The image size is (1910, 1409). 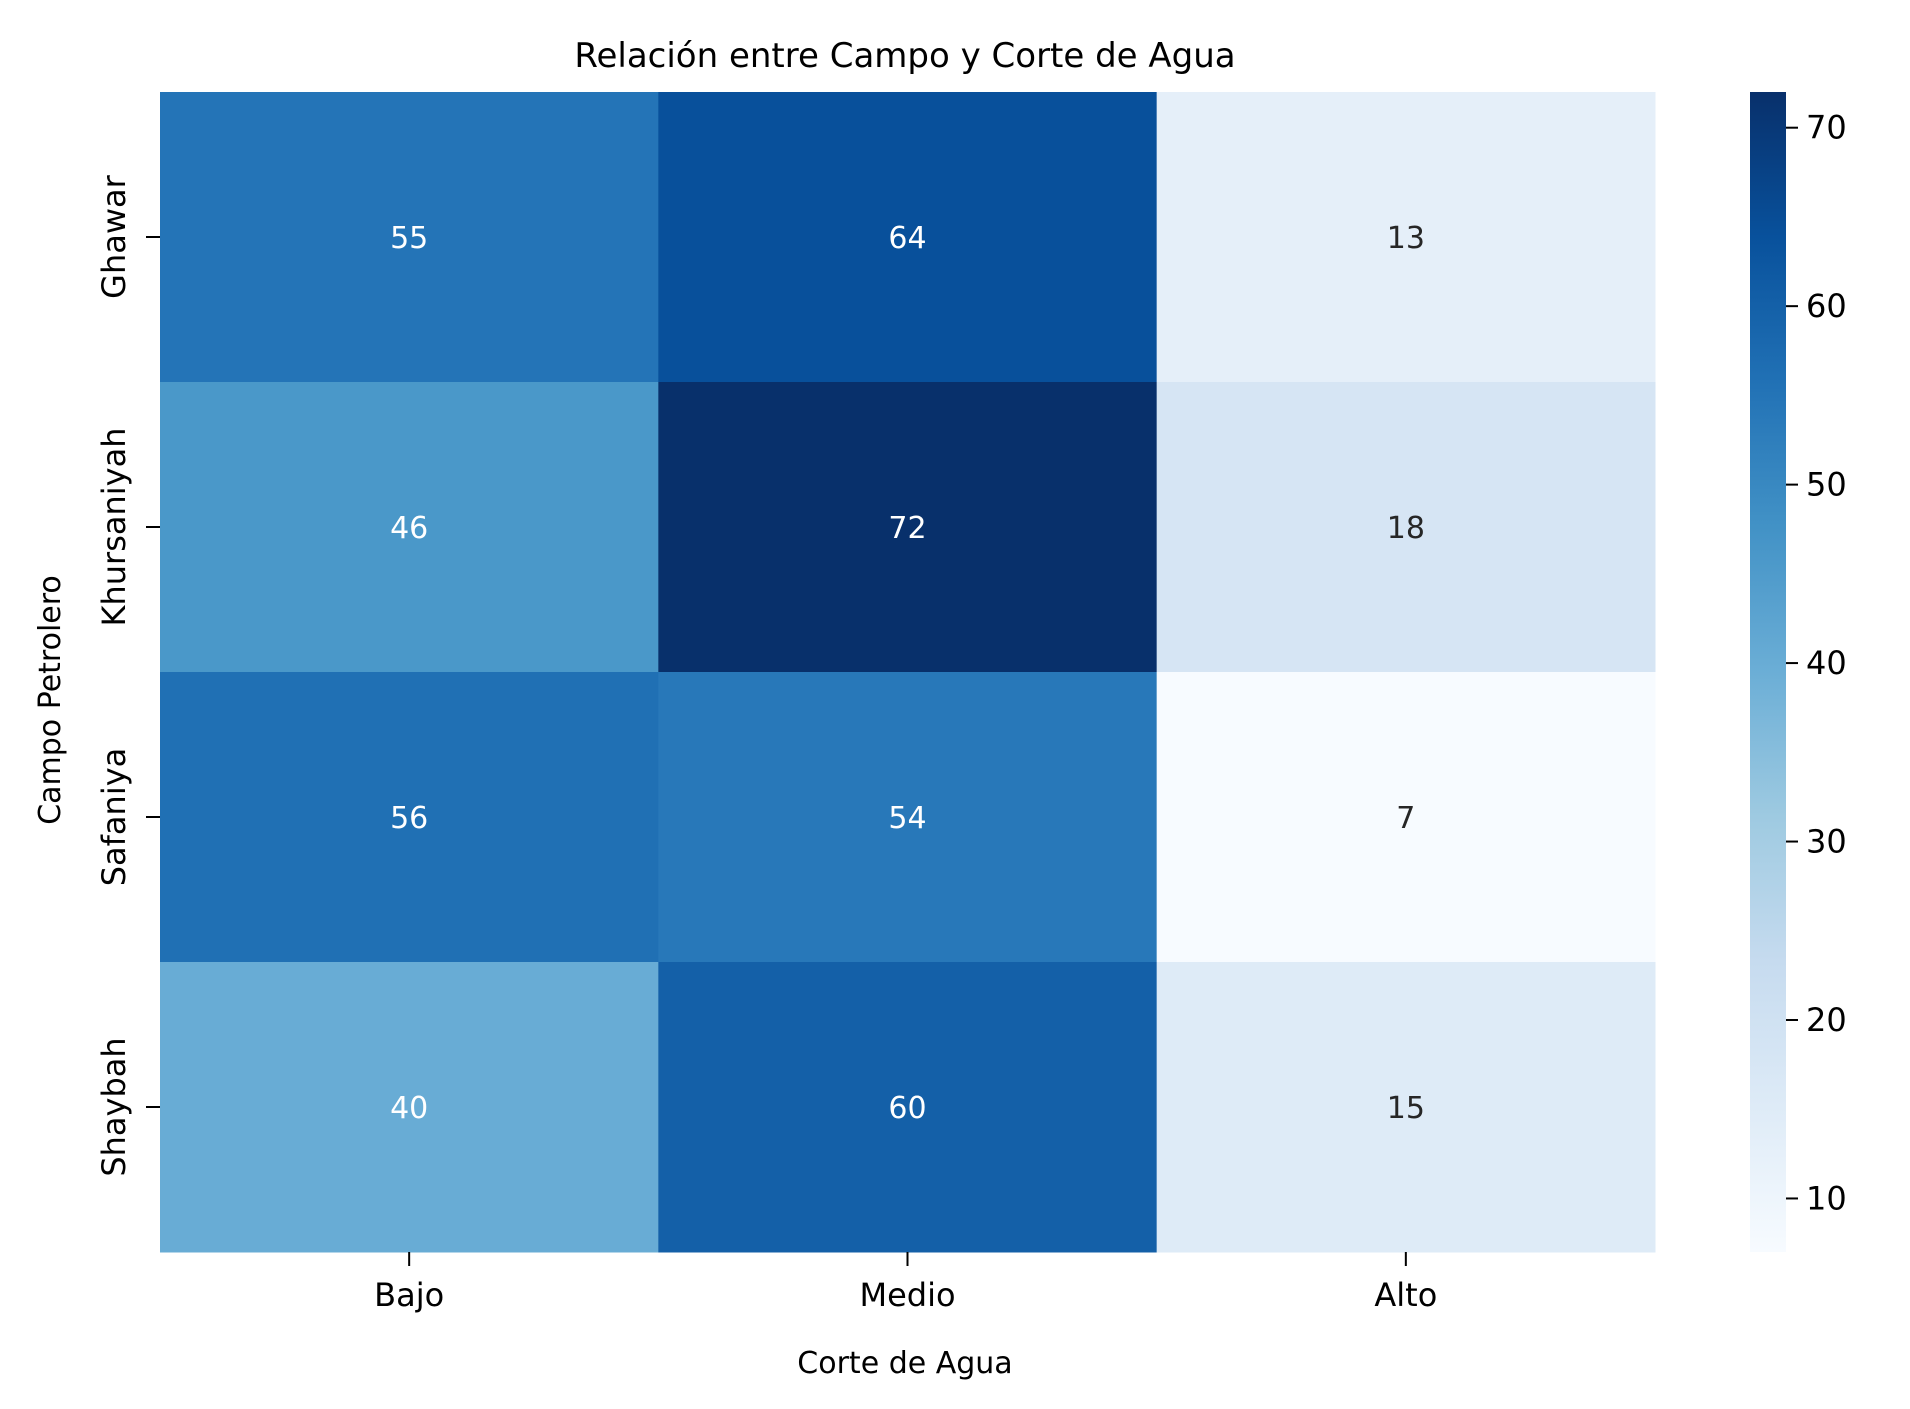 I want to click on cell-value-label: 7, so click(x=1405, y=818).